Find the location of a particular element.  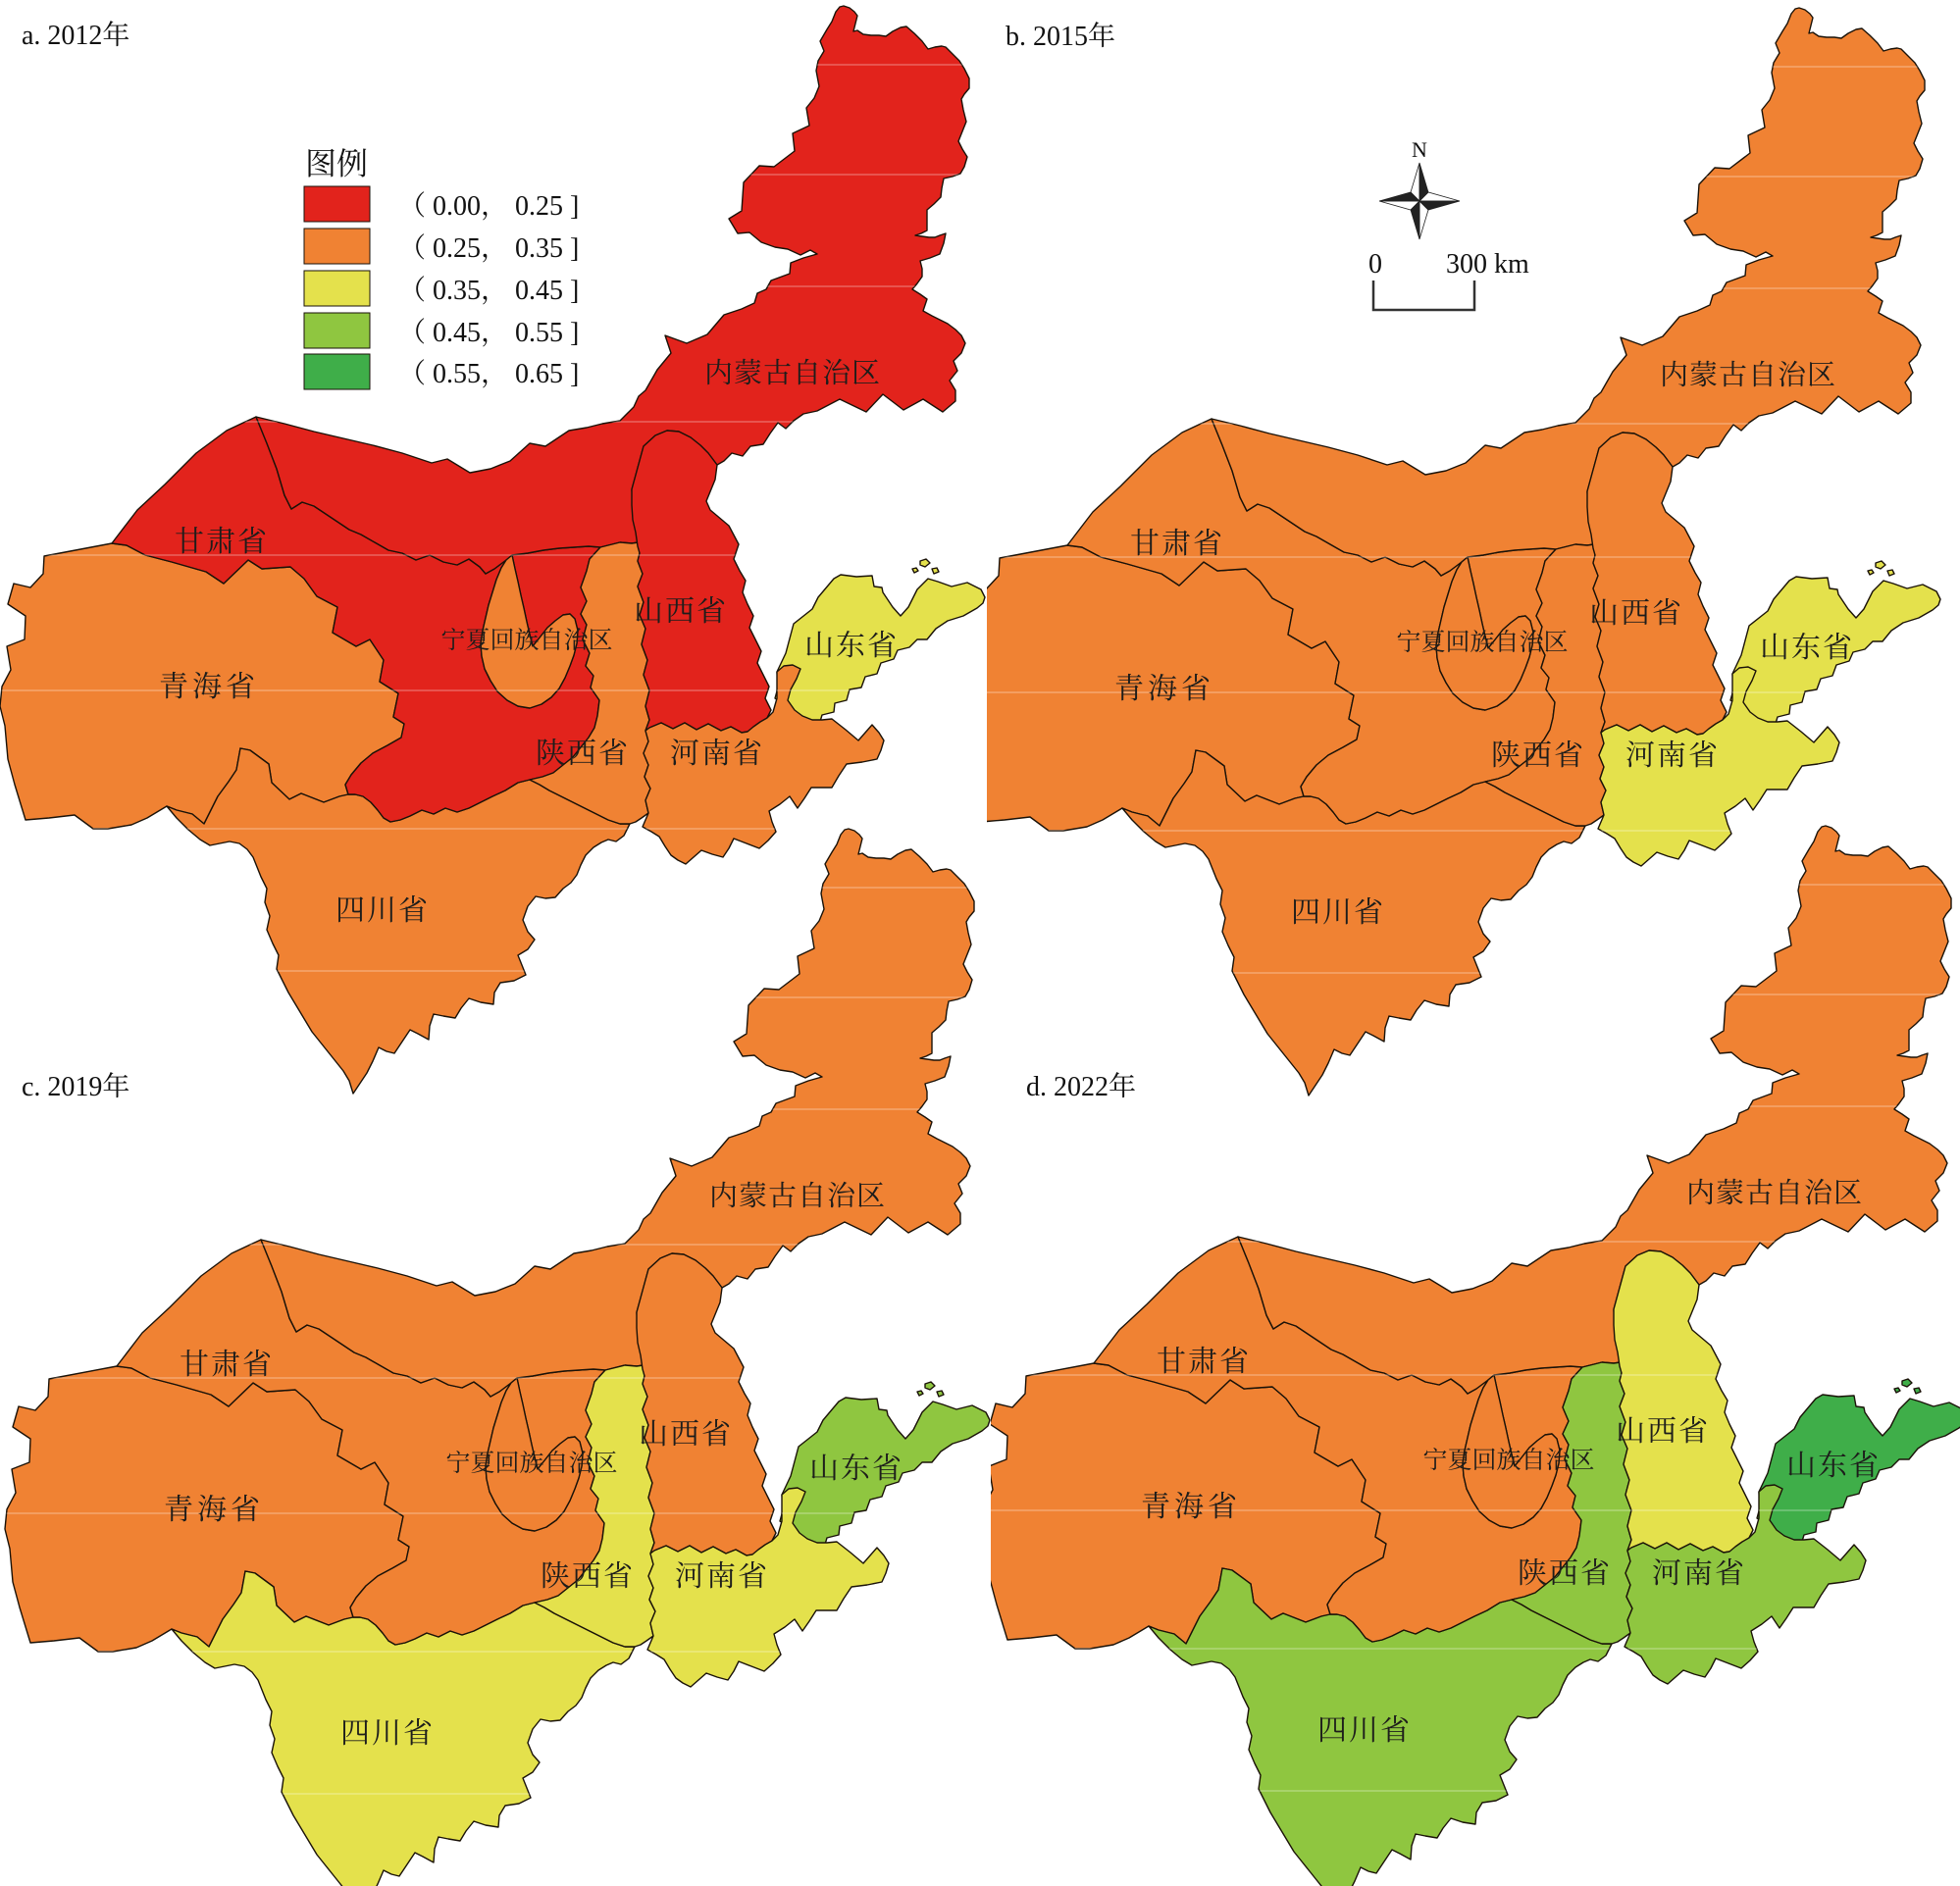

svg-text: （ 0.35， 0.45 ] is located at coordinates (488, 291).